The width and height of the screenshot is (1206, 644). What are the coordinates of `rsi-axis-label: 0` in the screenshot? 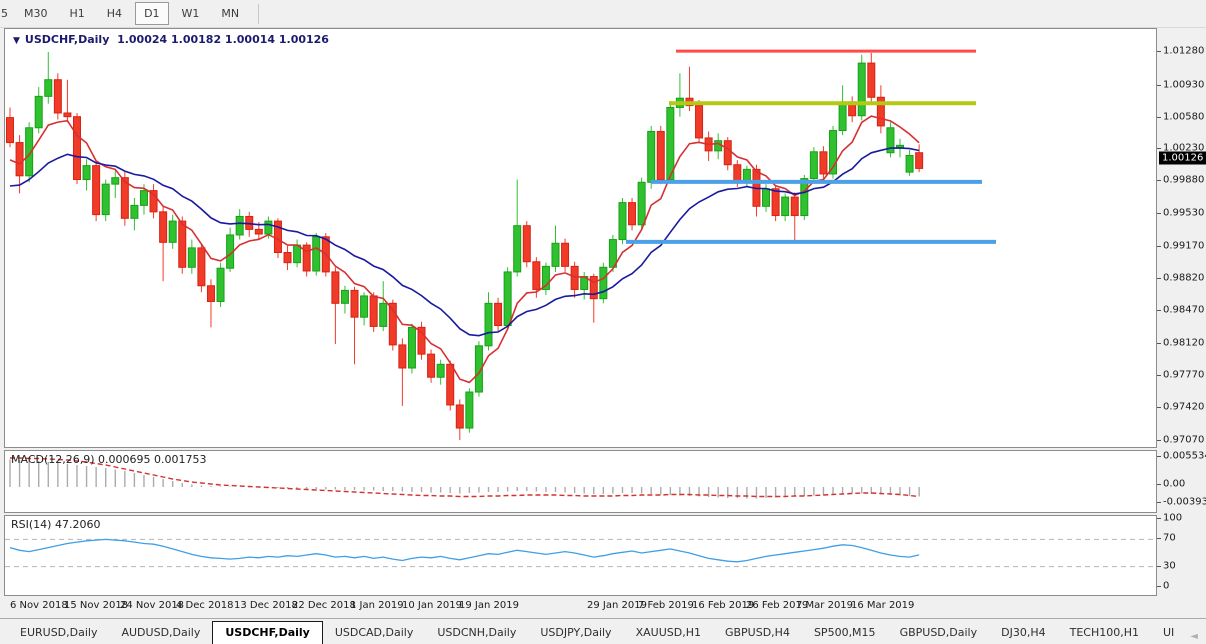 It's located at (1166, 586).